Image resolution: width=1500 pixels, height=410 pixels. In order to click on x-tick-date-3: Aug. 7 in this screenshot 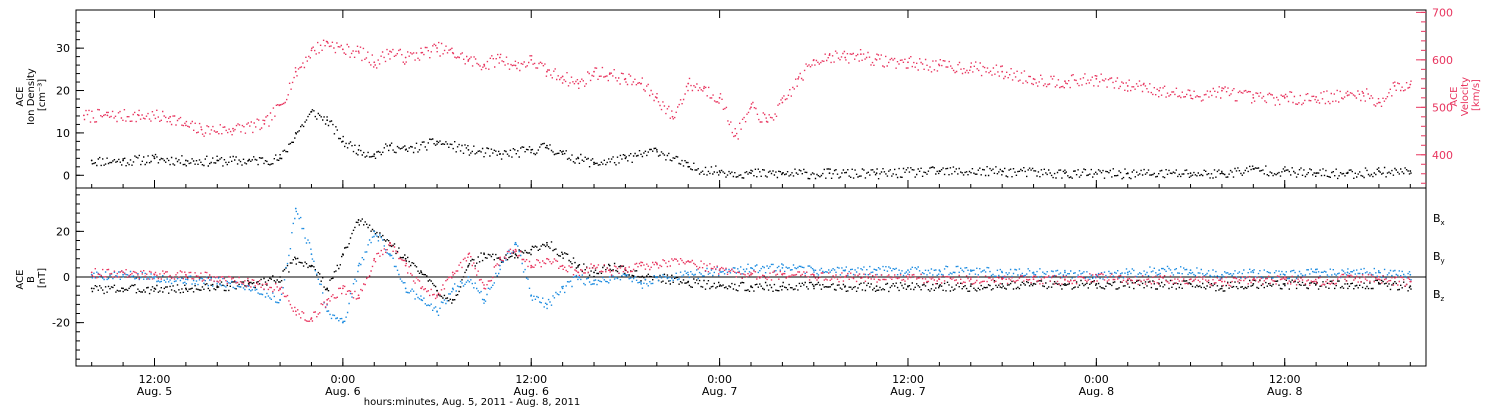, I will do `click(719, 391)`.